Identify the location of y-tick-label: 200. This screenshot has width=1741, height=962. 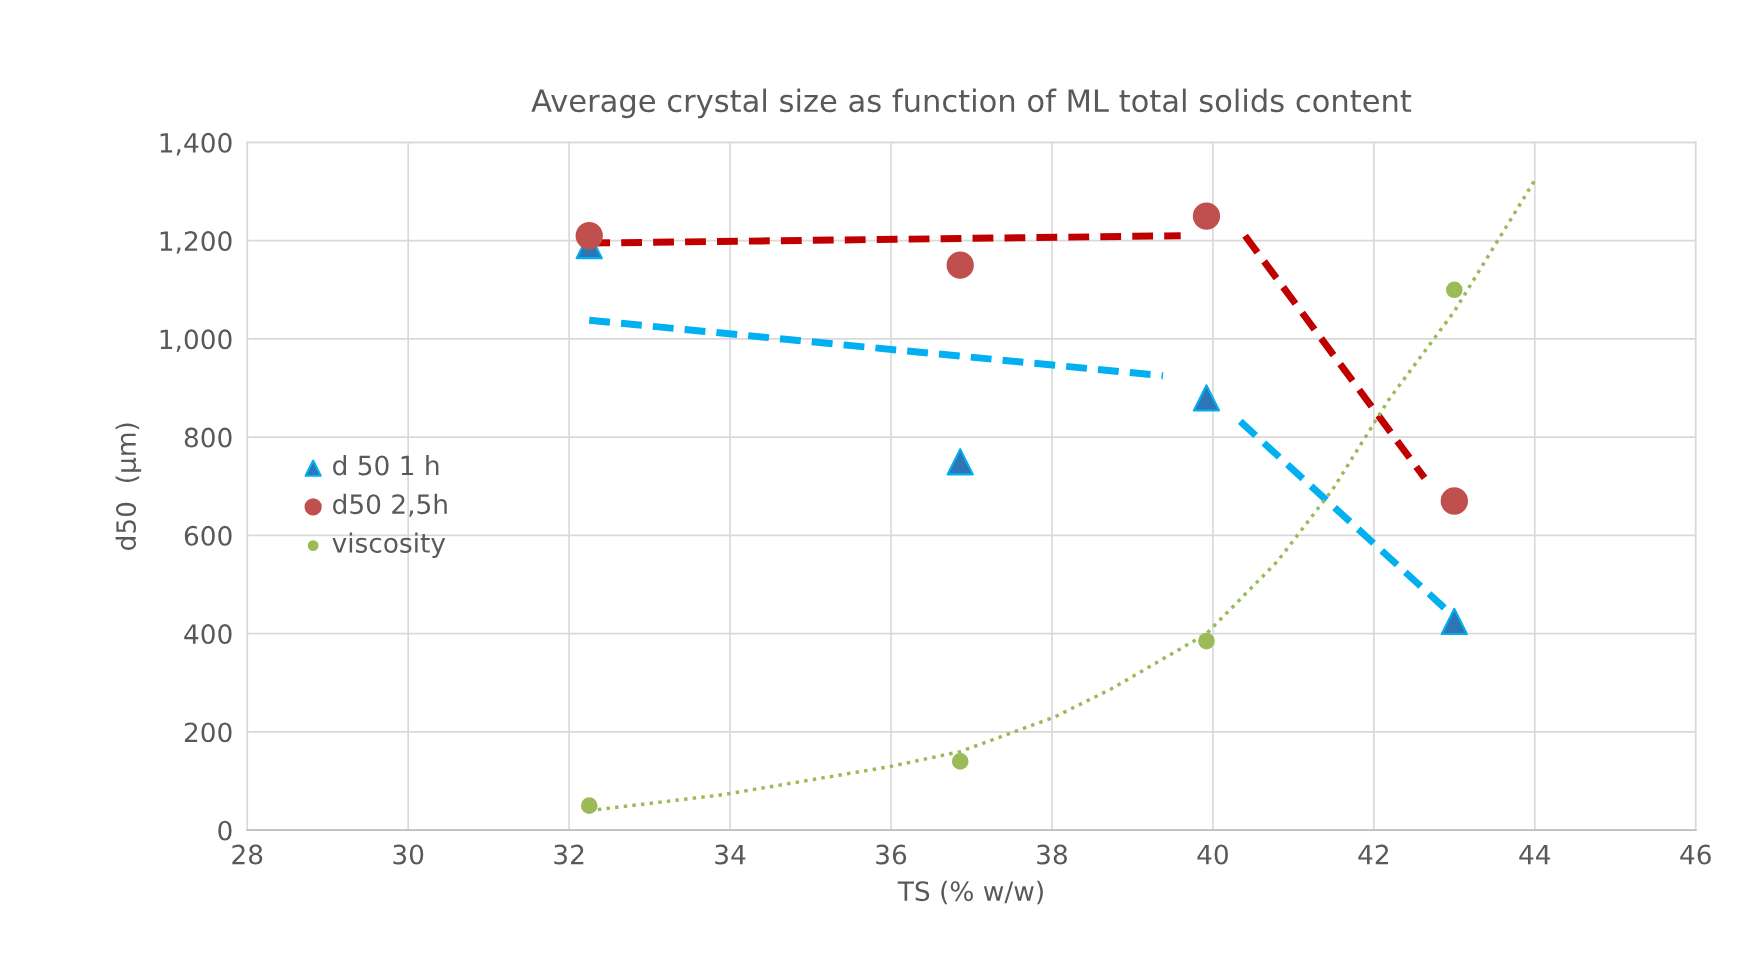
(208, 732).